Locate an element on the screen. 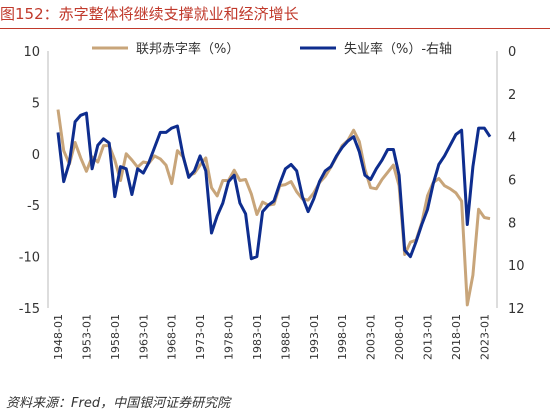  left-tick-label: -15 is located at coordinates (29, 309).